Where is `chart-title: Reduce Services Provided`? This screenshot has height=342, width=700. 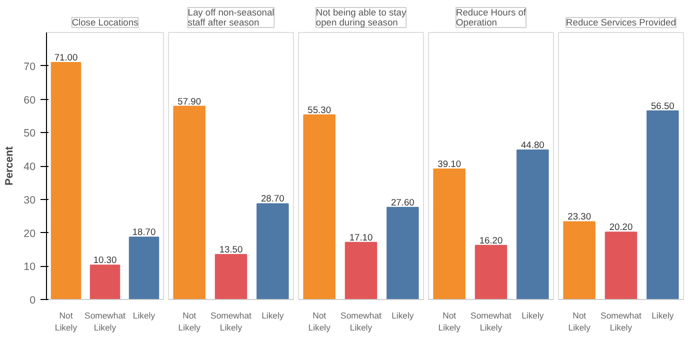 chart-title: Reduce Services Provided is located at coordinates (621, 23).